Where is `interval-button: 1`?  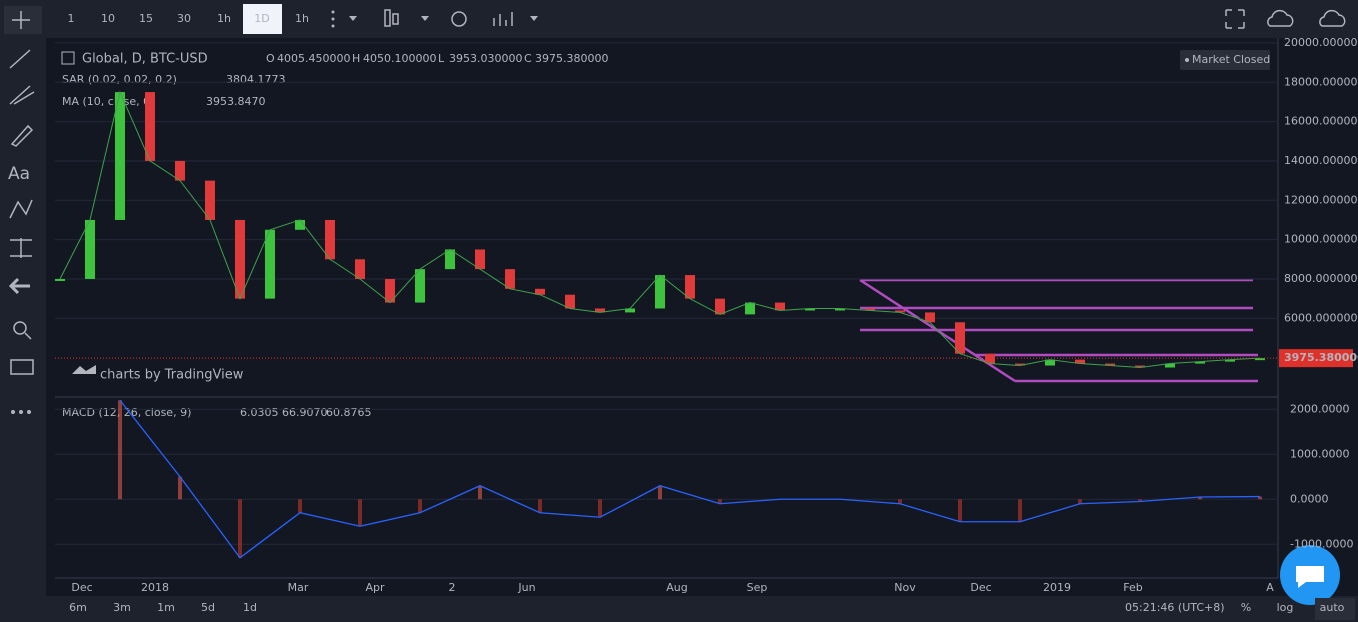 interval-button: 1 is located at coordinates (71, 18).